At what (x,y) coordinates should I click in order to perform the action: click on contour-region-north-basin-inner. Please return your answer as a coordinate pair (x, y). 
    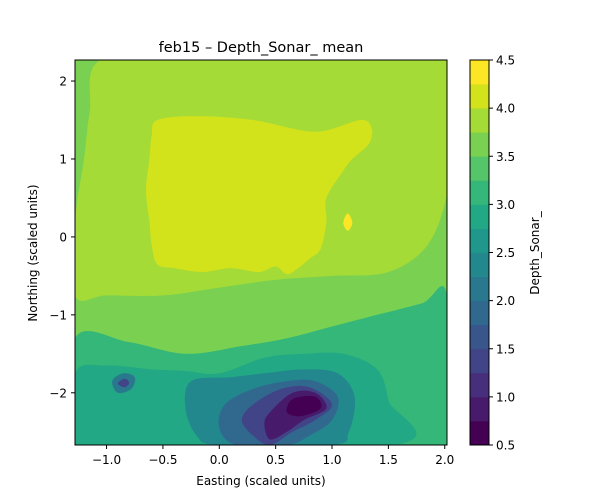
    Looking at the image, I should click on (259, 195).